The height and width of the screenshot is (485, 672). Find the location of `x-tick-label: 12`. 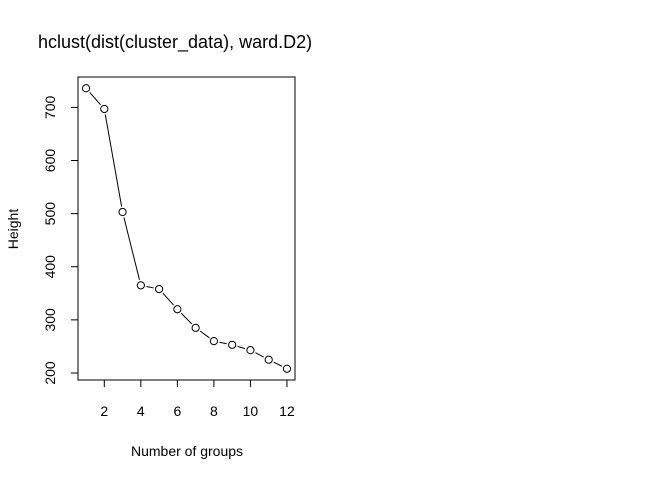

x-tick-label: 12 is located at coordinates (287, 411).